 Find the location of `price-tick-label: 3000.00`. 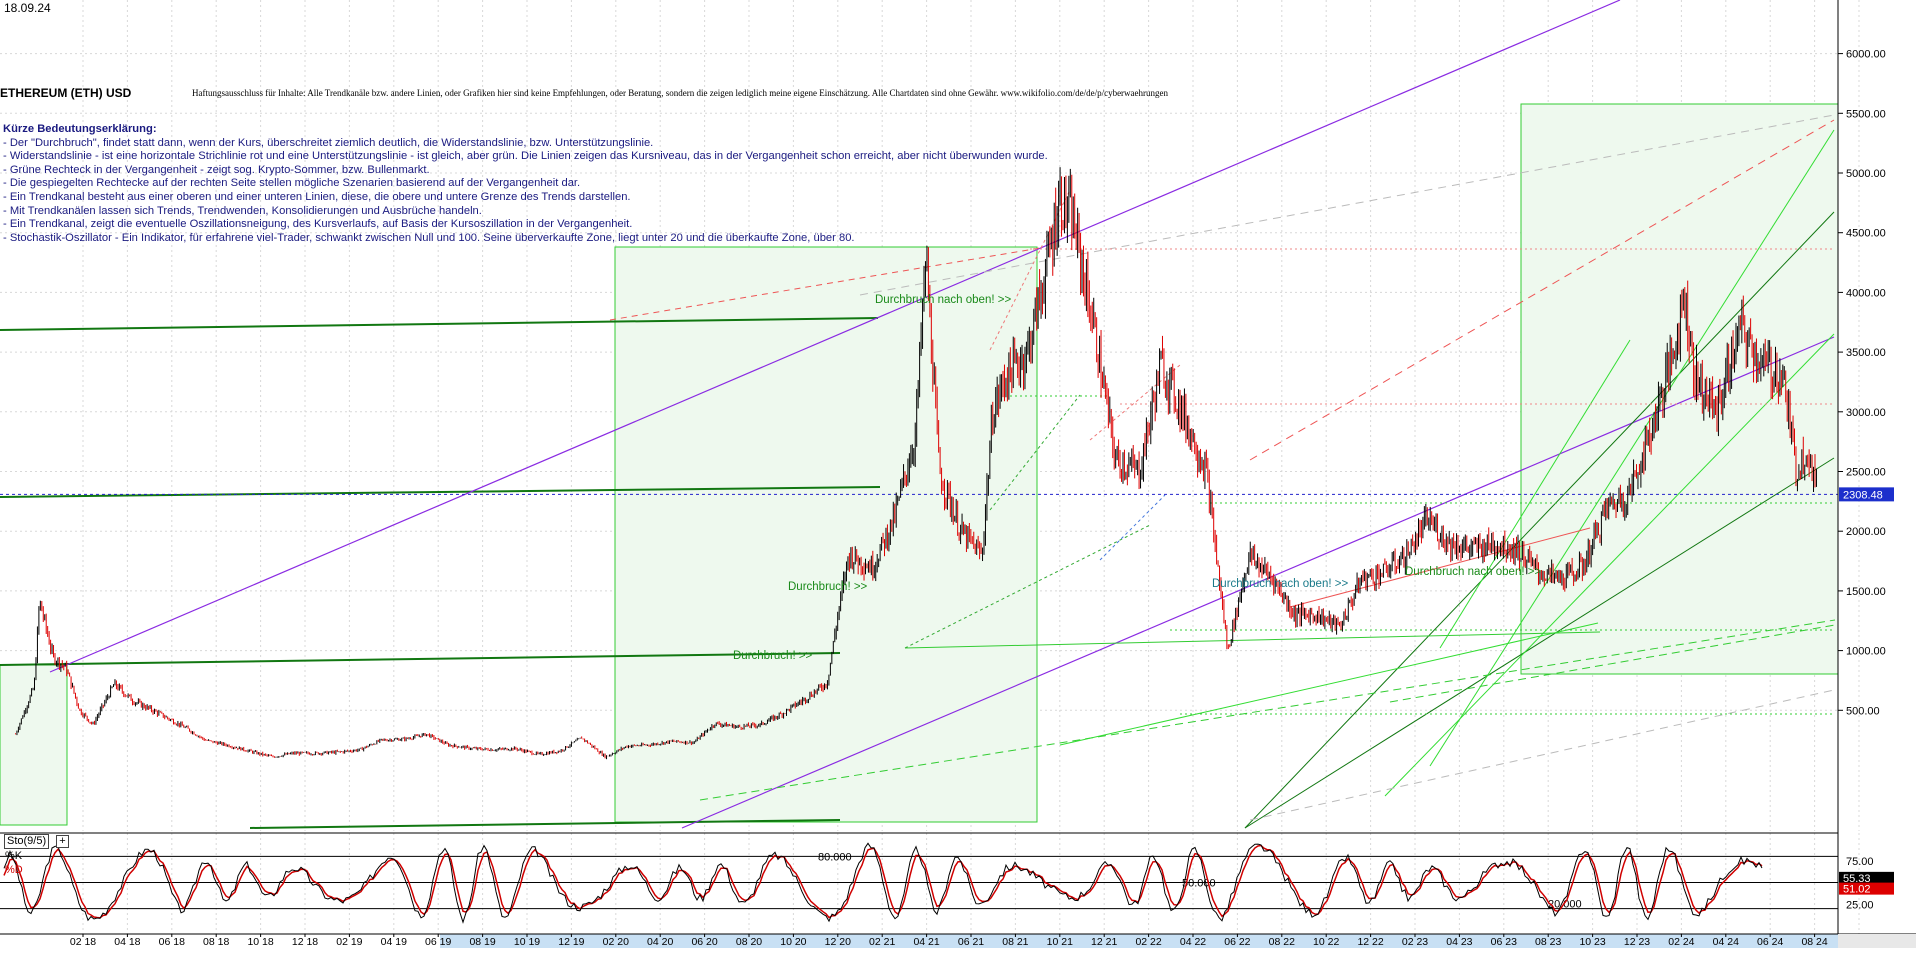

price-tick-label: 3000.00 is located at coordinates (1866, 413).